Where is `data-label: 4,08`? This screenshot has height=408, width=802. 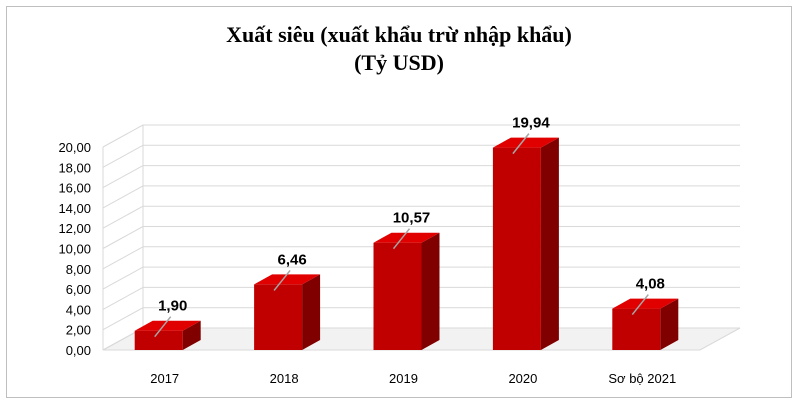 data-label: 4,08 is located at coordinates (650, 284).